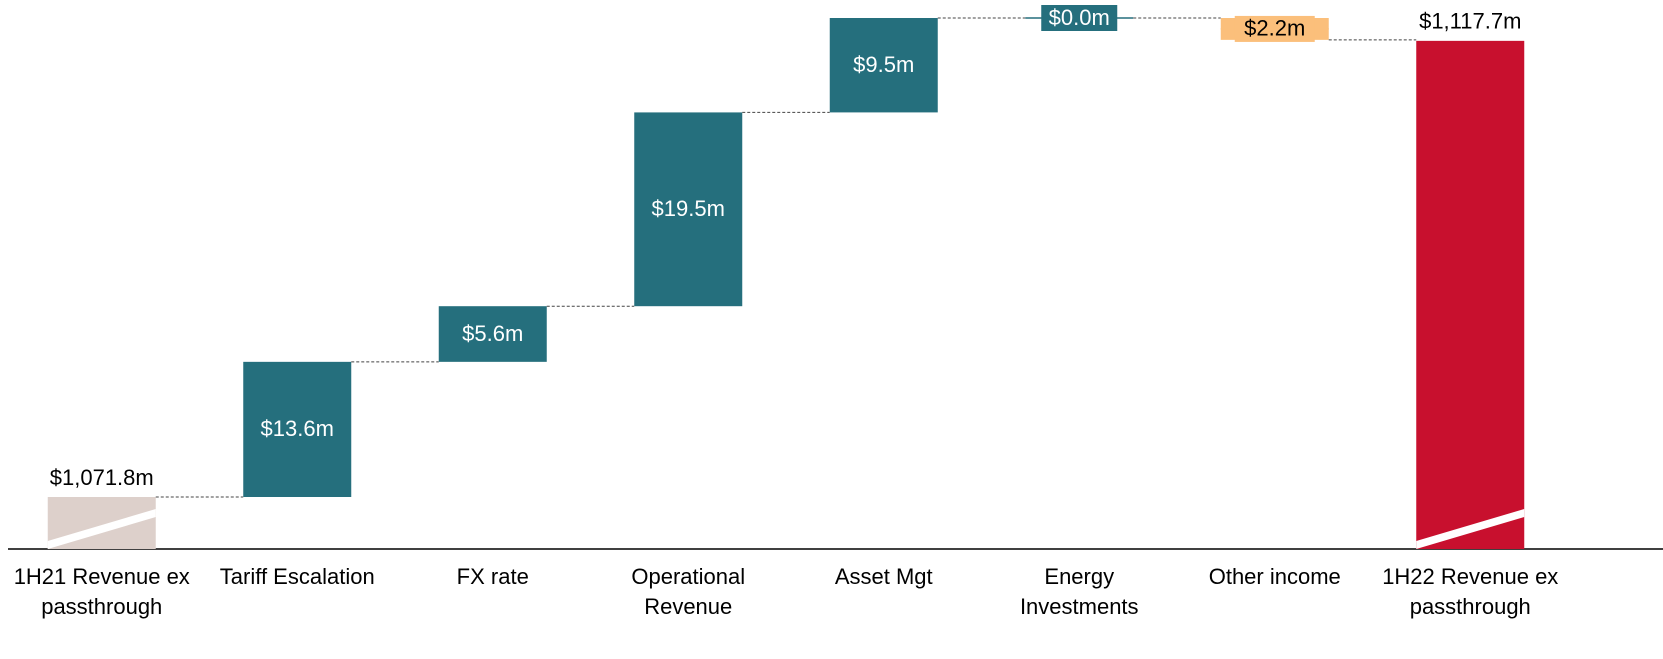 This screenshot has height=659, width=1663. What do you see at coordinates (883, 576) in the screenshot?
I see `x-tick-label: Asset Mgt` at bounding box center [883, 576].